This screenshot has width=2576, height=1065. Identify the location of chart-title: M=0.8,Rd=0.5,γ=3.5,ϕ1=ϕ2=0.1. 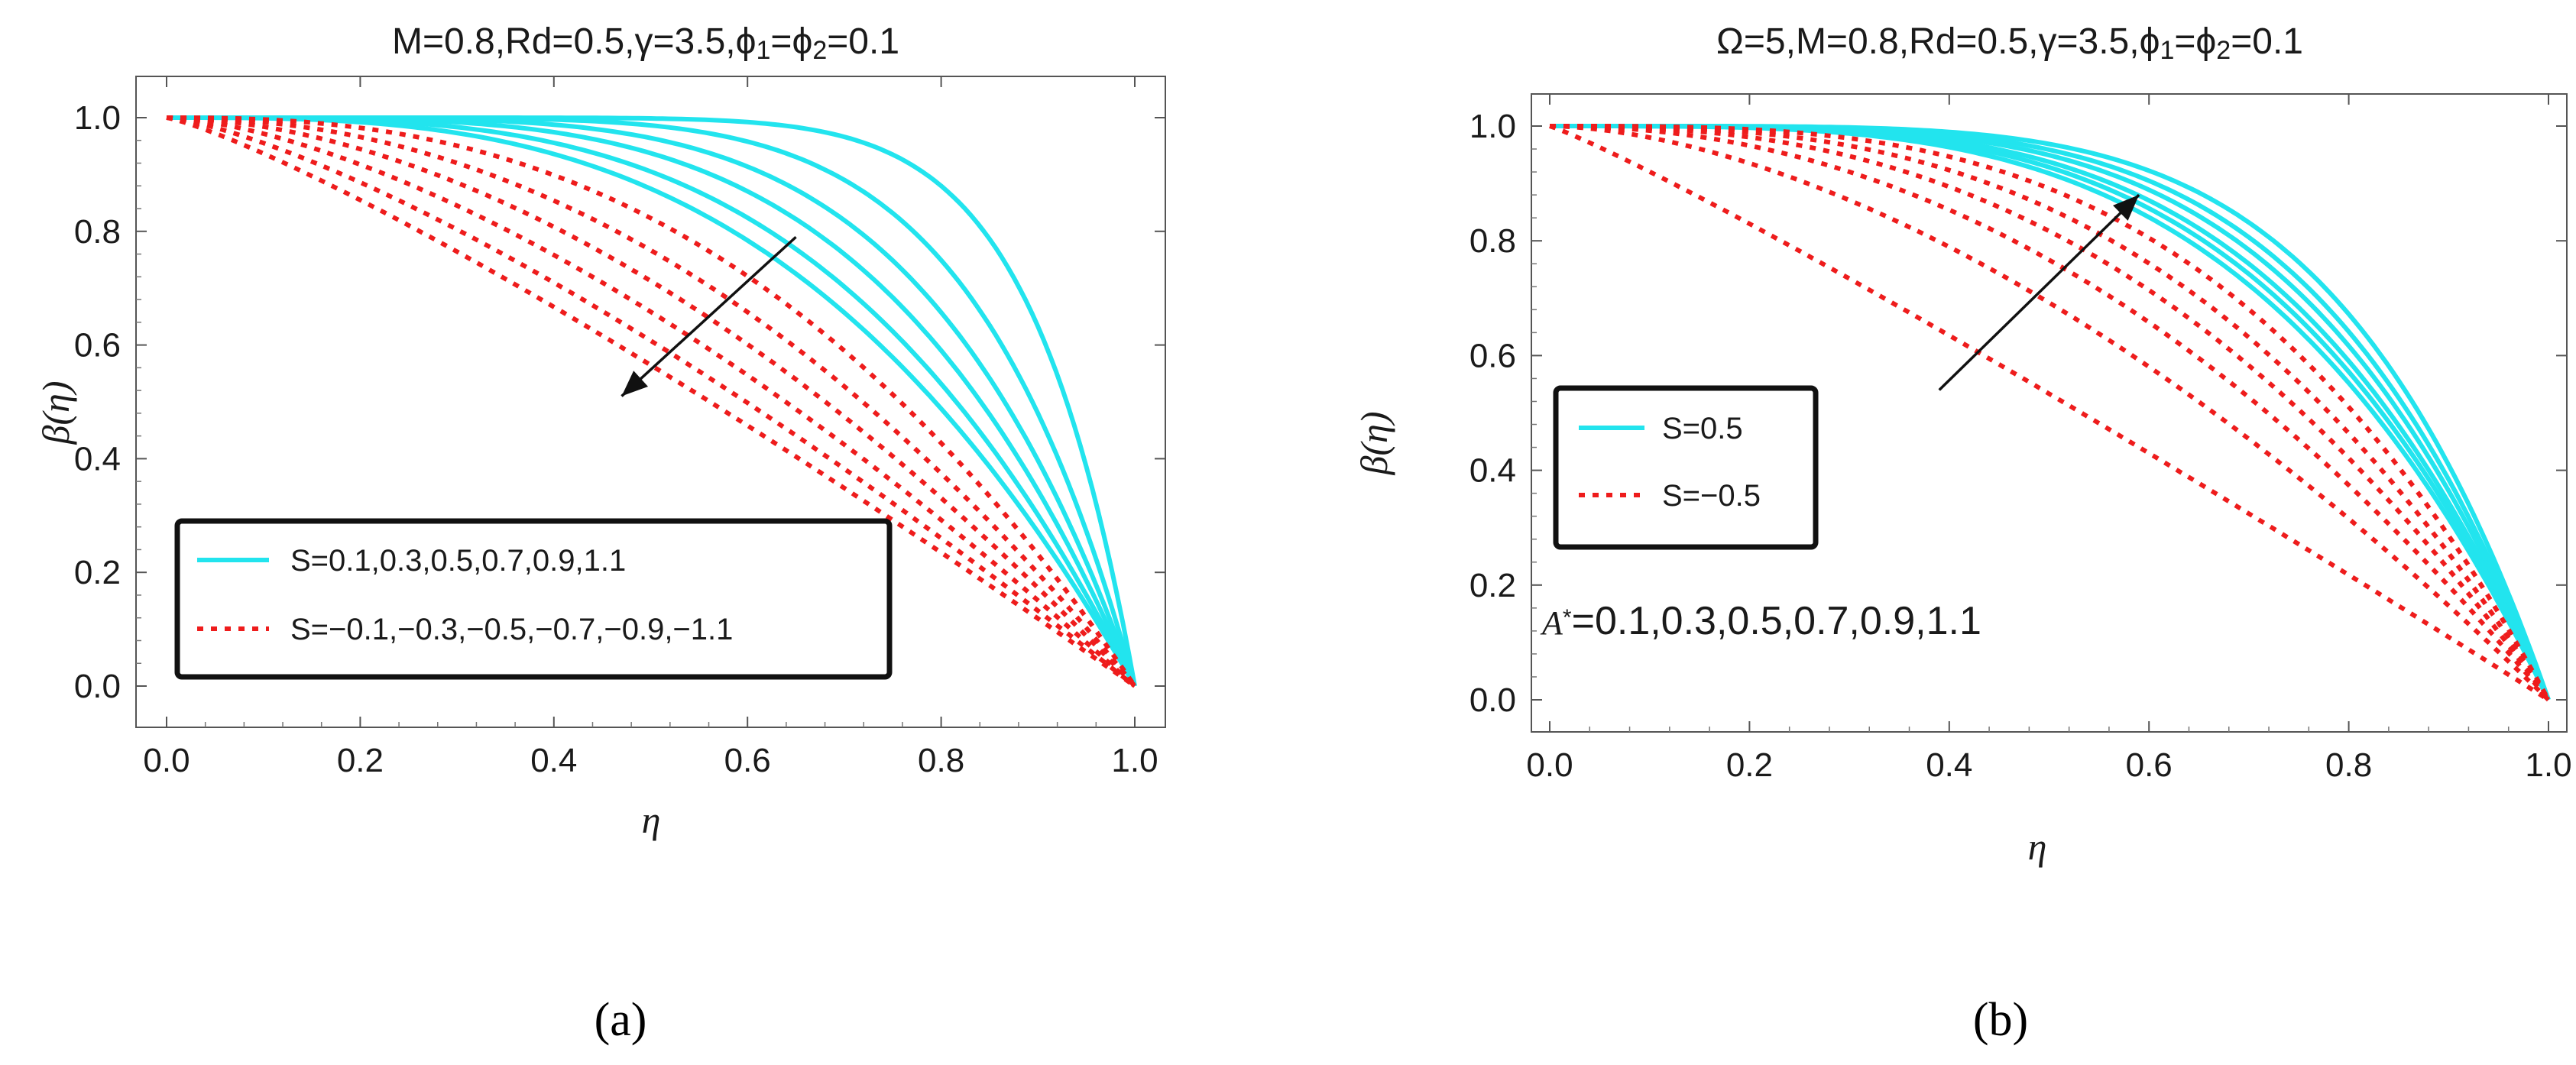
(645, 43).